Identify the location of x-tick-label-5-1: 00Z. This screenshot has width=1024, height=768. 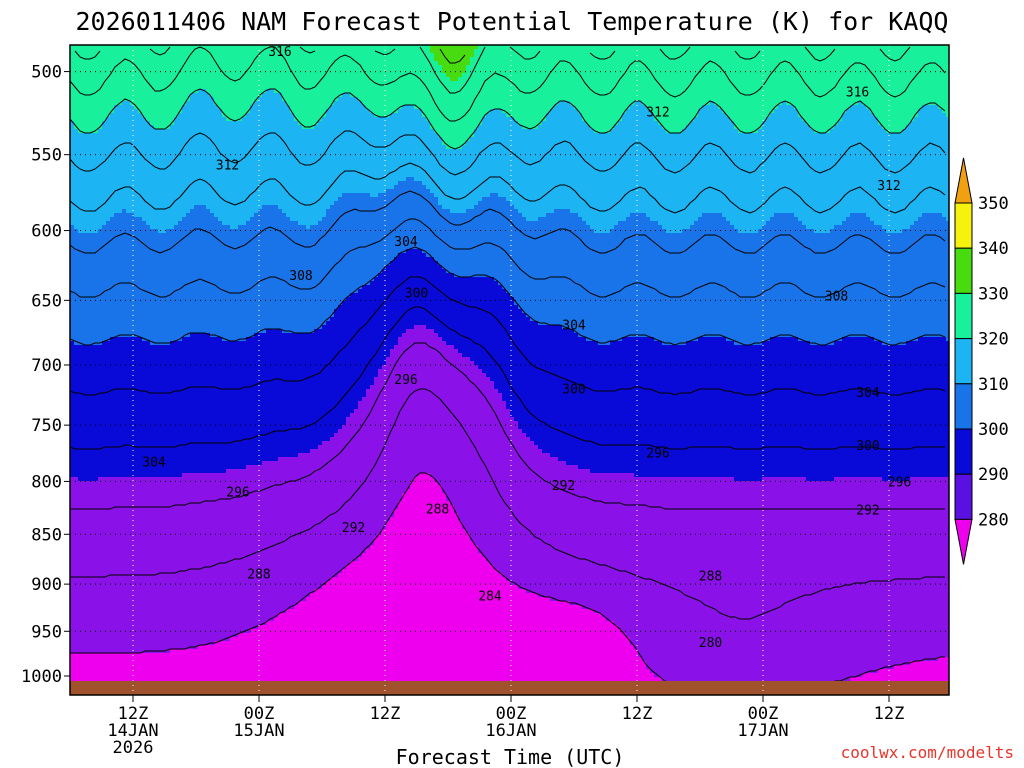
(763, 714).